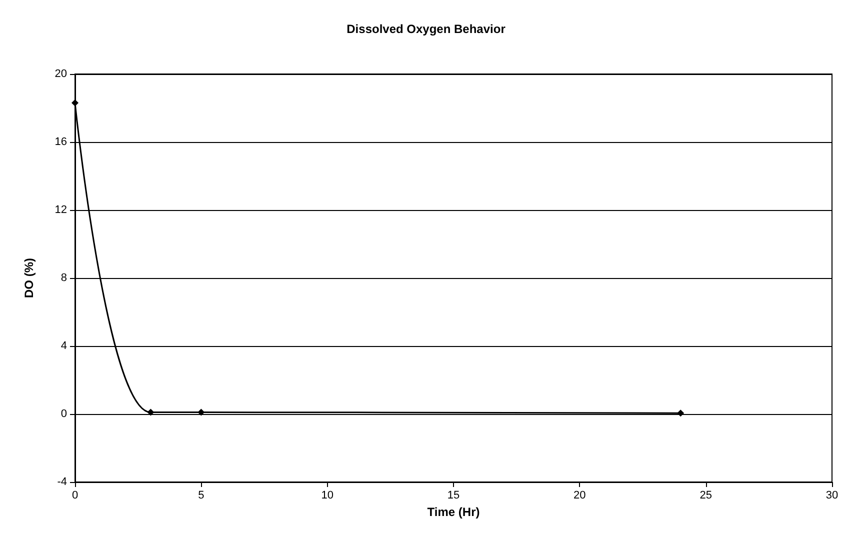  Describe the element at coordinates (62, 482) in the screenshot. I see `y-tick-label: -4` at that location.